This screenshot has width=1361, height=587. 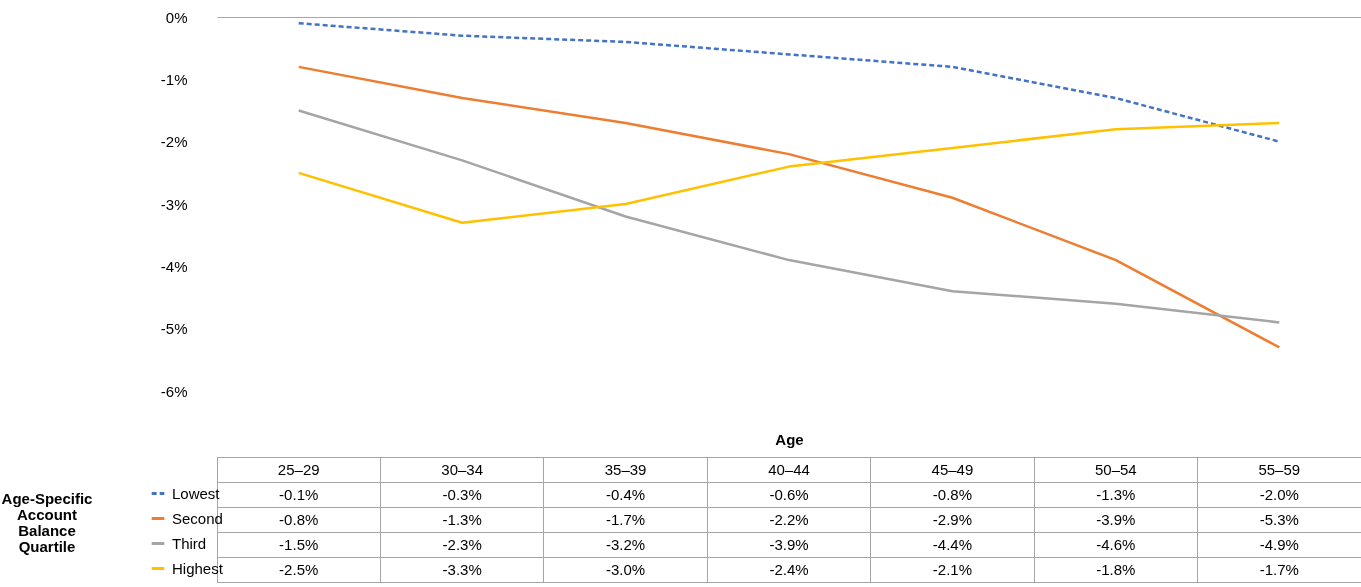 What do you see at coordinates (789, 519) in the screenshot?
I see `data-label: -2.2%` at bounding box center [789, 519].